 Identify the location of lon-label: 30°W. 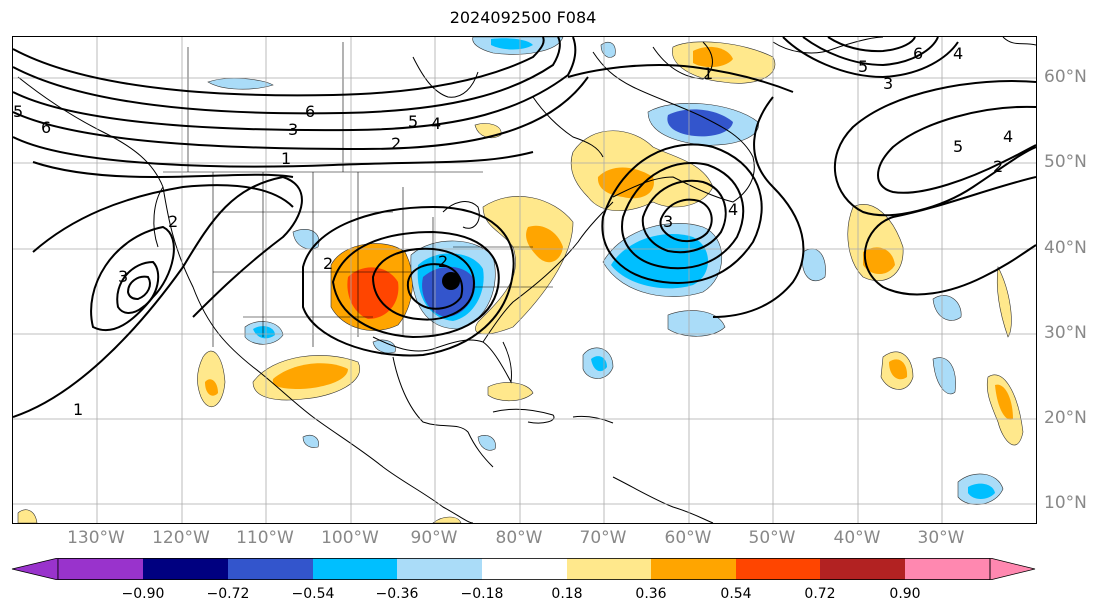
(941, 538).